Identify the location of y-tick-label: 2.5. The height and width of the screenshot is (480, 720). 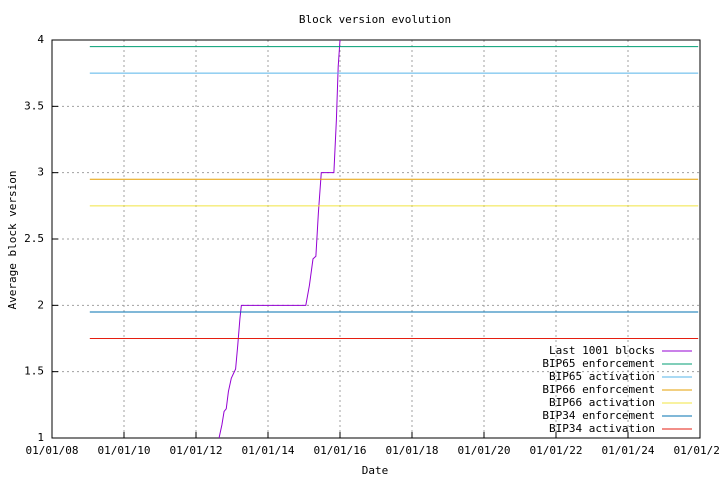
(34, 238).